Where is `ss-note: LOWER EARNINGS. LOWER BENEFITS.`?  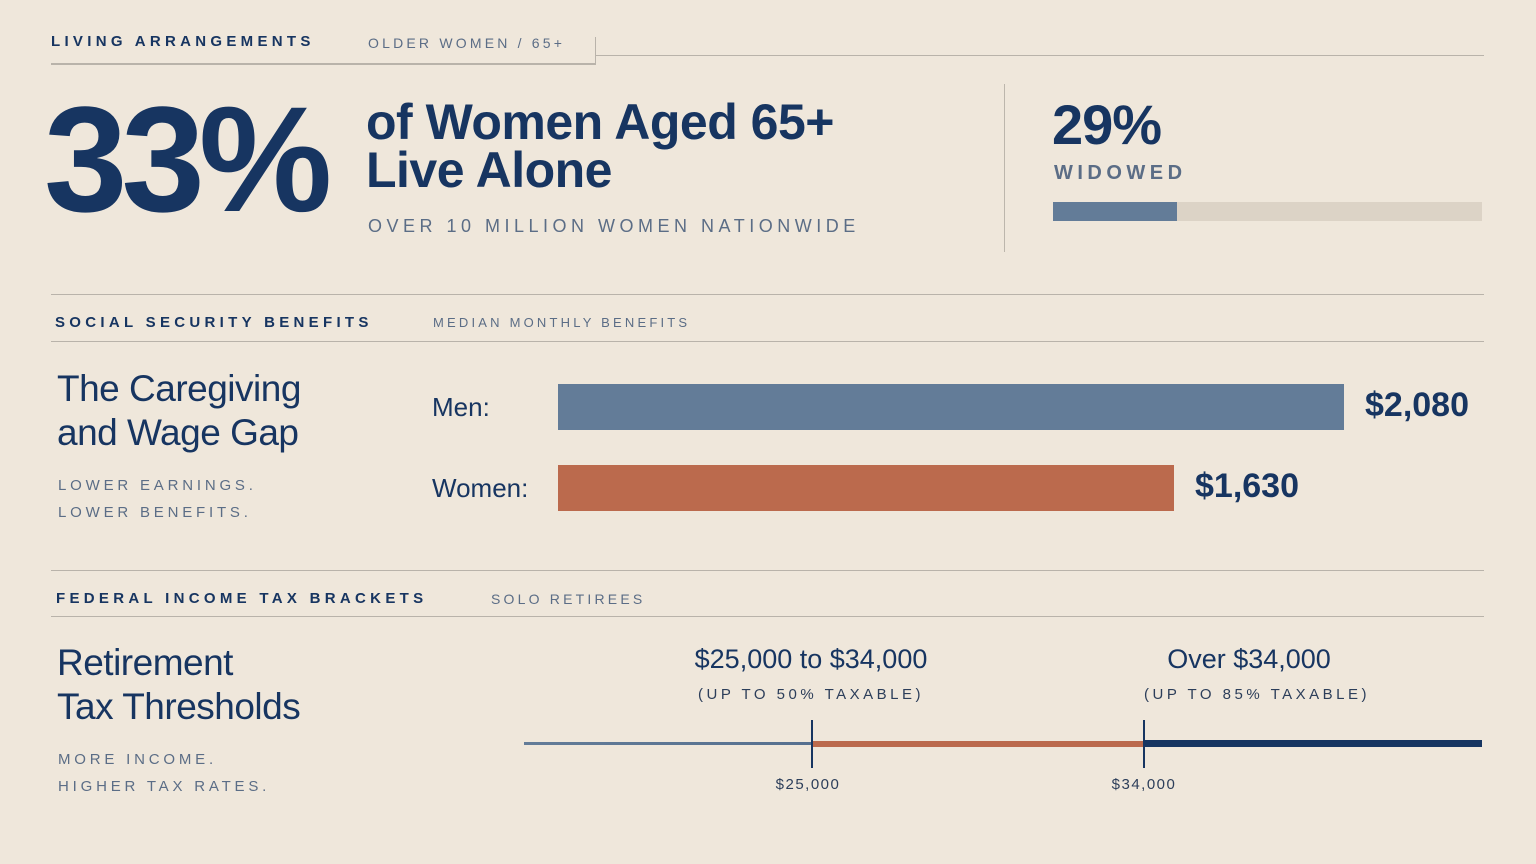 ss-note: LOWER EARNINGS. LOWER BENEFITS. is located at coordinates (157, 499).